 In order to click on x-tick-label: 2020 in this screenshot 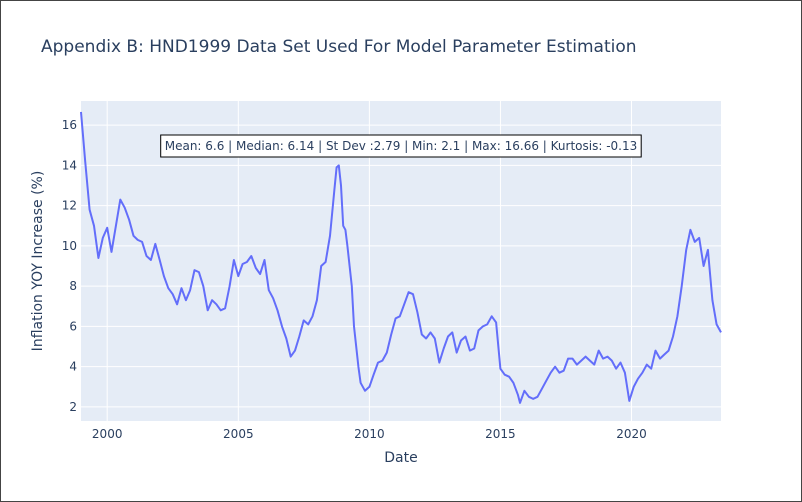, I will do `click(631, 434)`.